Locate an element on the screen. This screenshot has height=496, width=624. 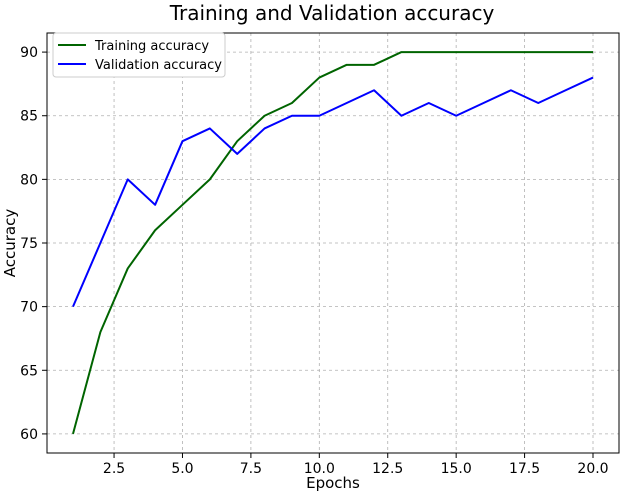
x-tick-label: 10.0 is located at coordinates (319, 469).